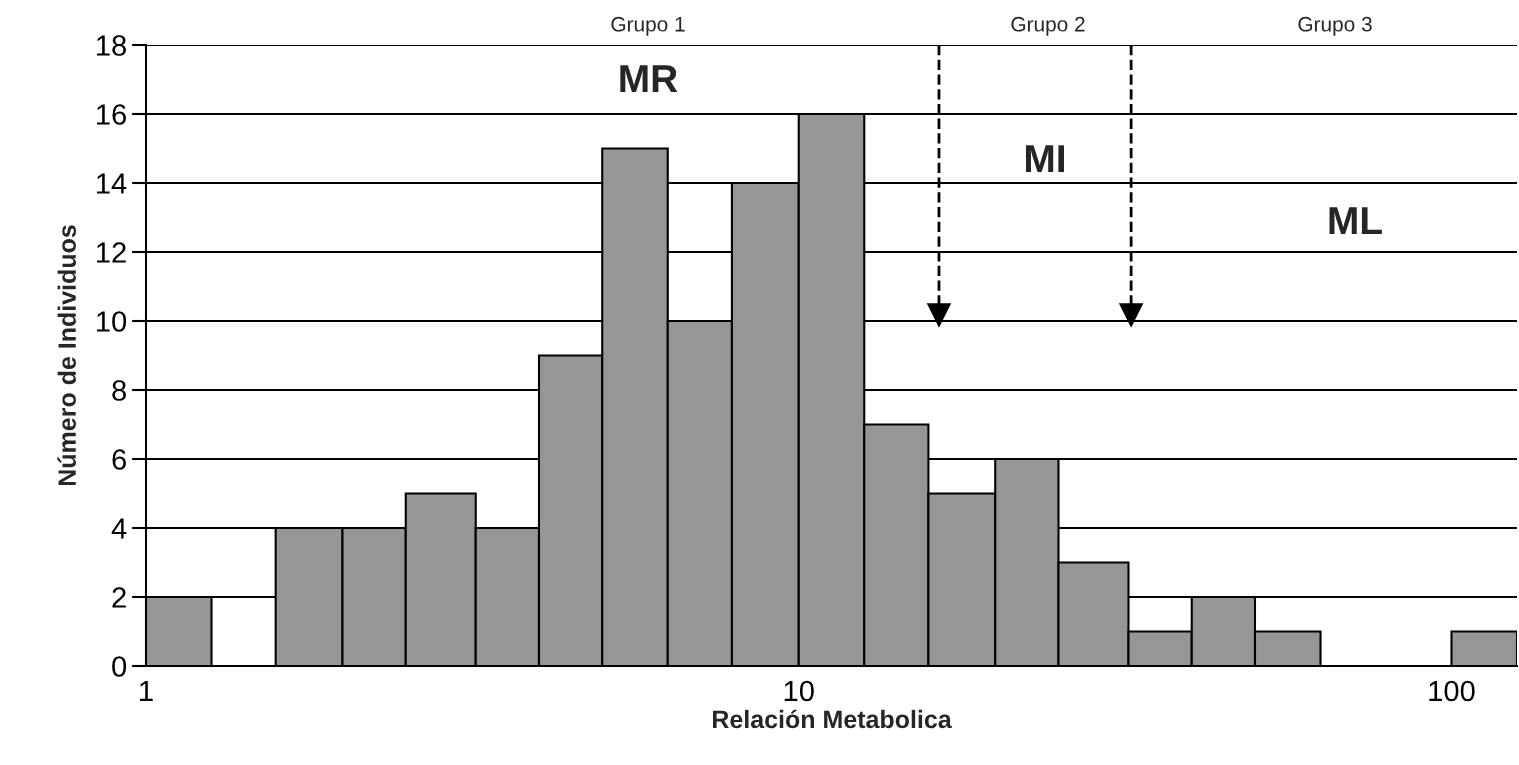  What do you see at coordinates (112, 321) in the screenshot?
I see `y-tick-label: 10` at bounding box center [112, 321].